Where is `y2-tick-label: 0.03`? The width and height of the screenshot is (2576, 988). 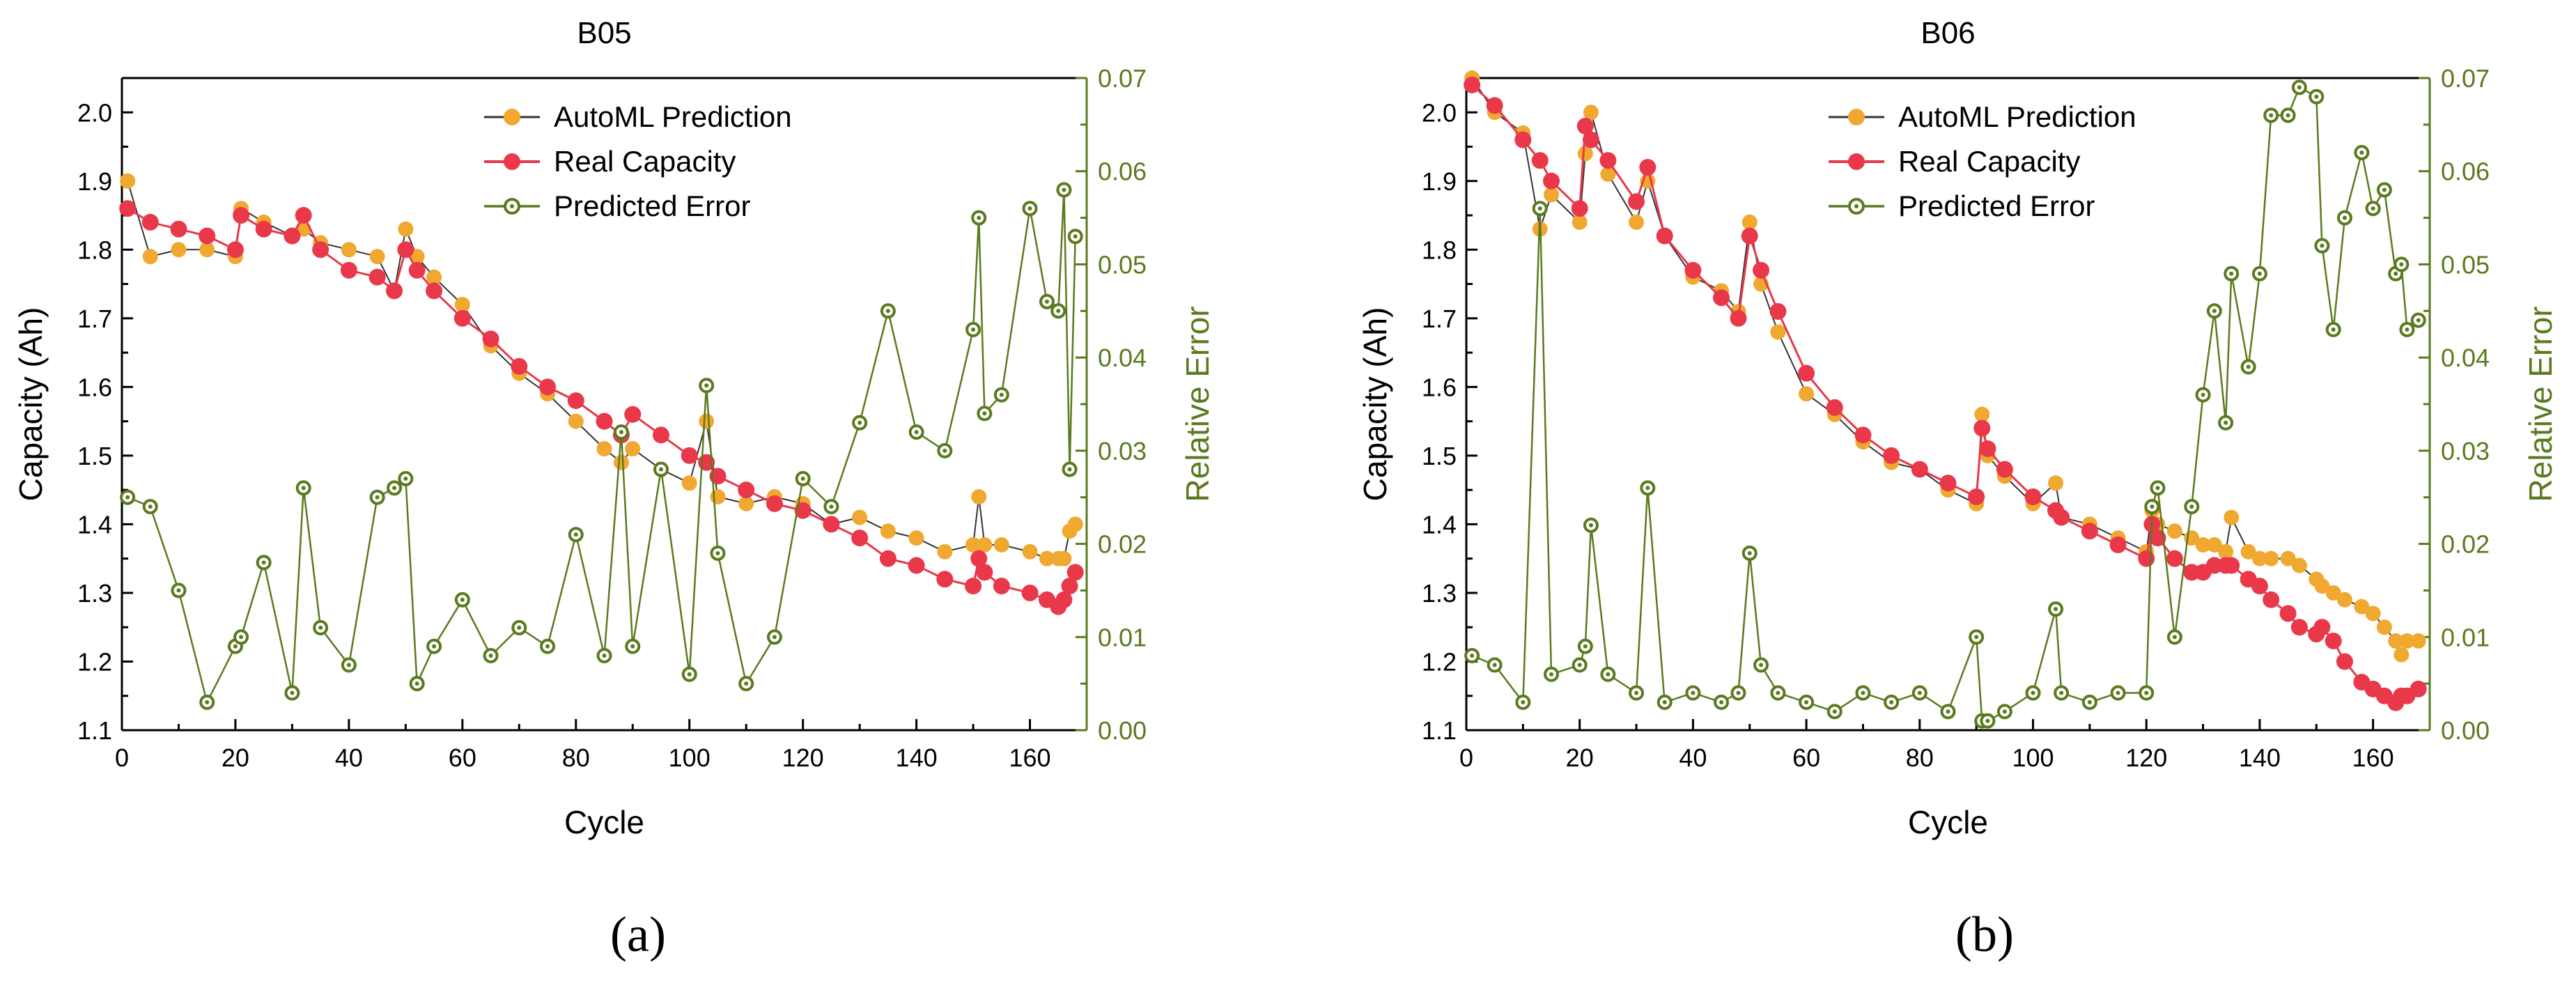
y2-tick-label: 0.03 is located at coordinates (2465, 451).